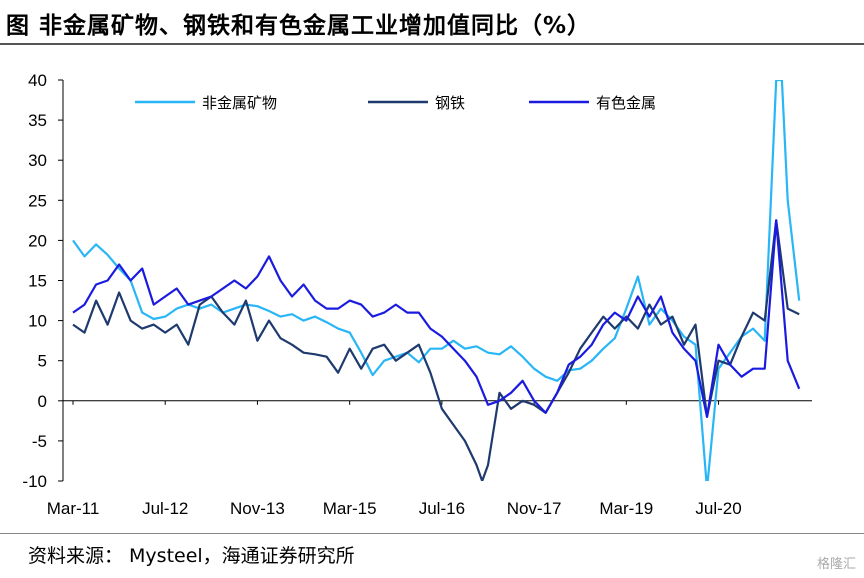 The image size is (864, 578). Describe the element at coordinates (37, 200) in the screenshot. I see `y-tick-label: 25` at that location.